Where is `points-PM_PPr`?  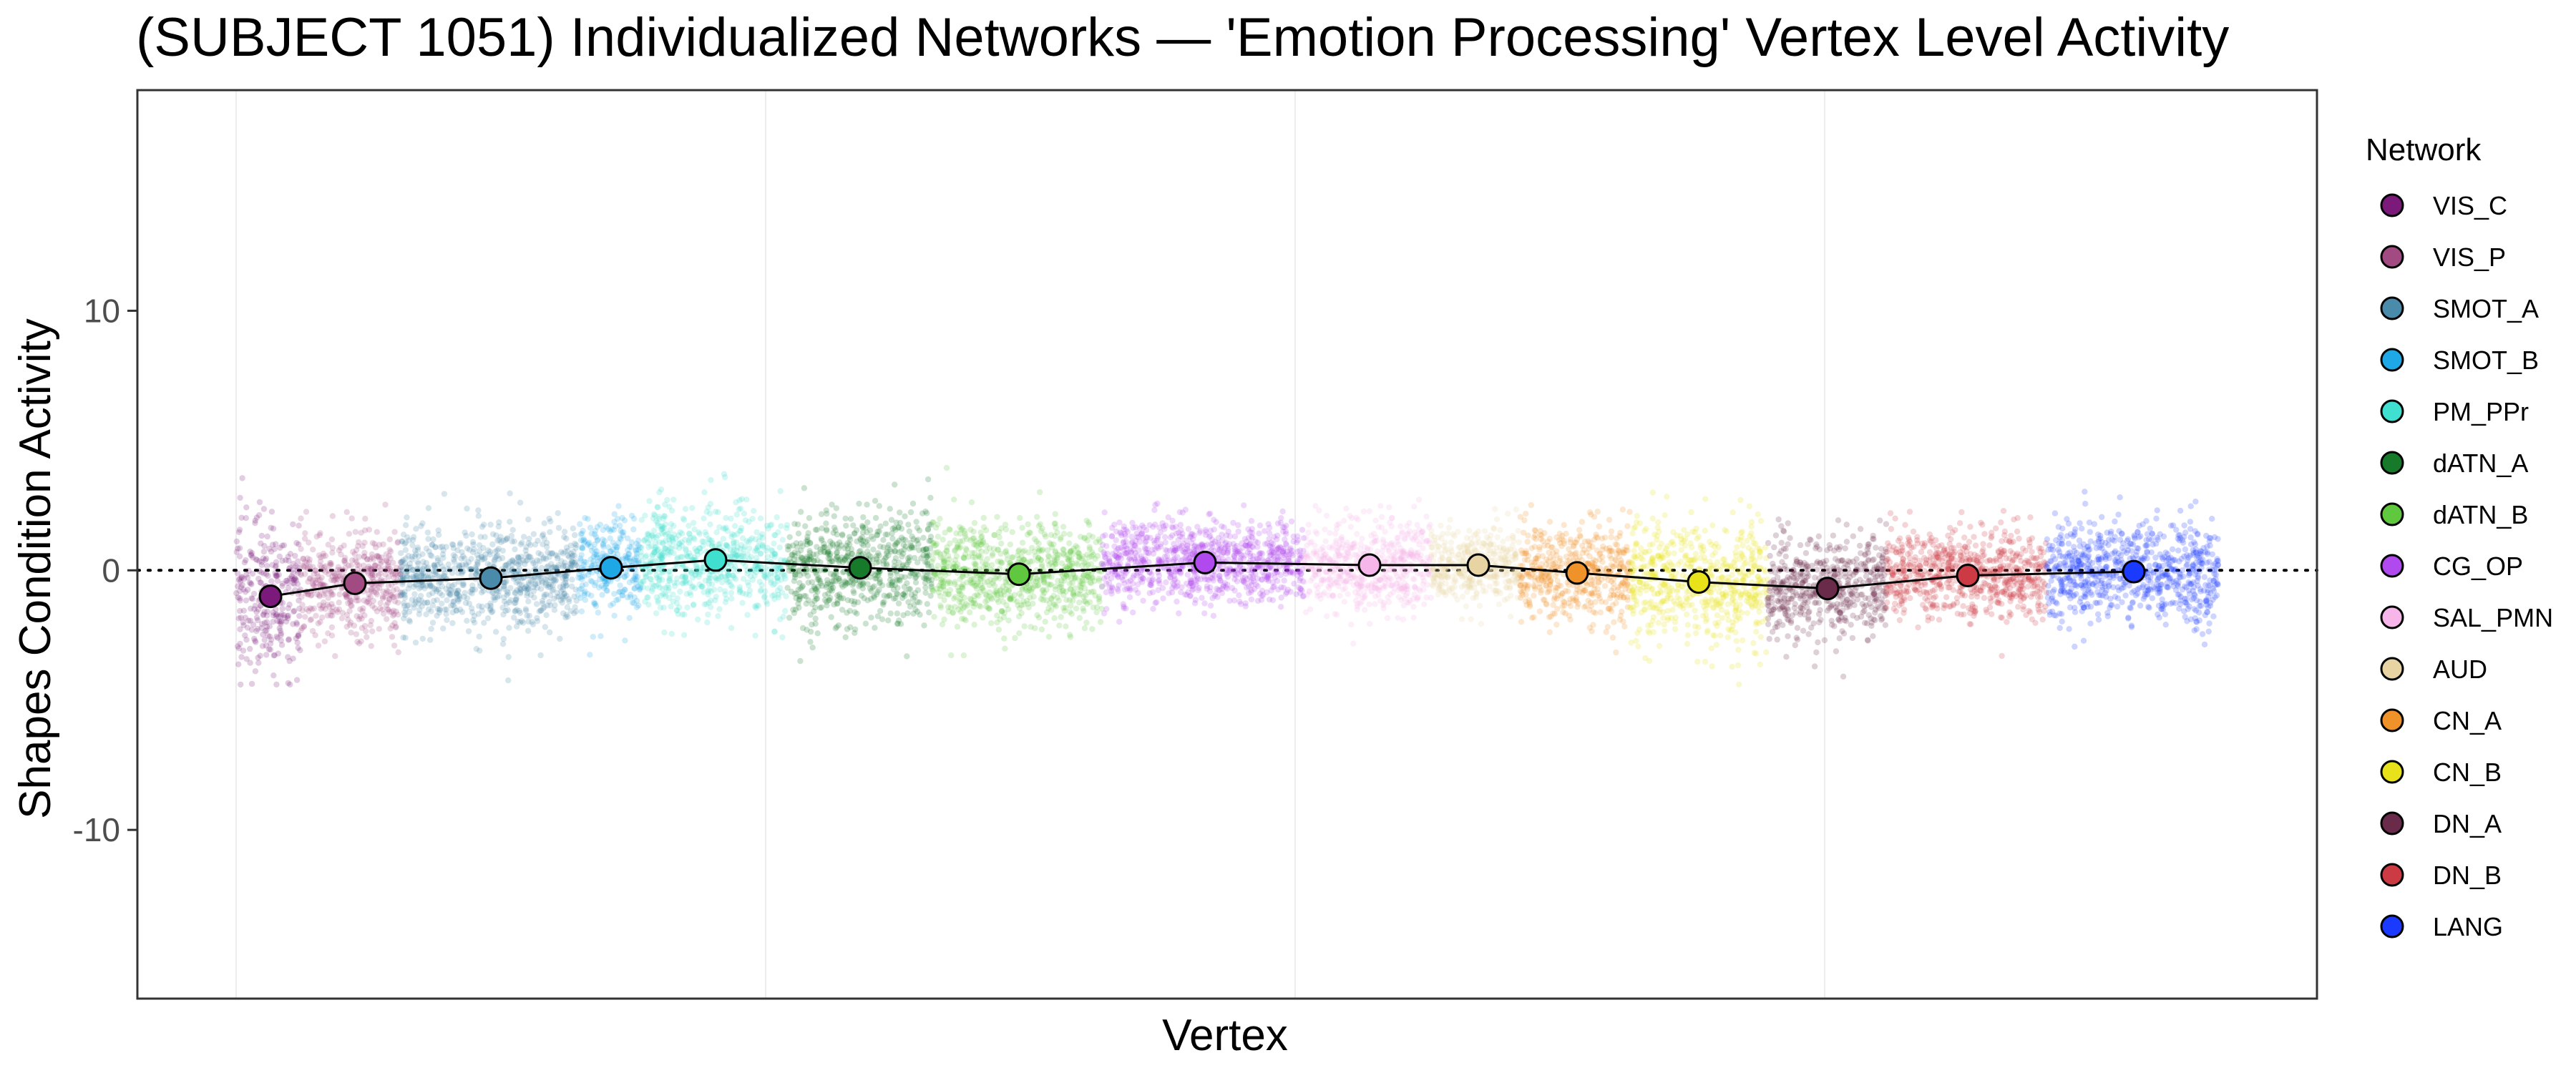
points-PM_PPr is located at coordinates (714, 556).